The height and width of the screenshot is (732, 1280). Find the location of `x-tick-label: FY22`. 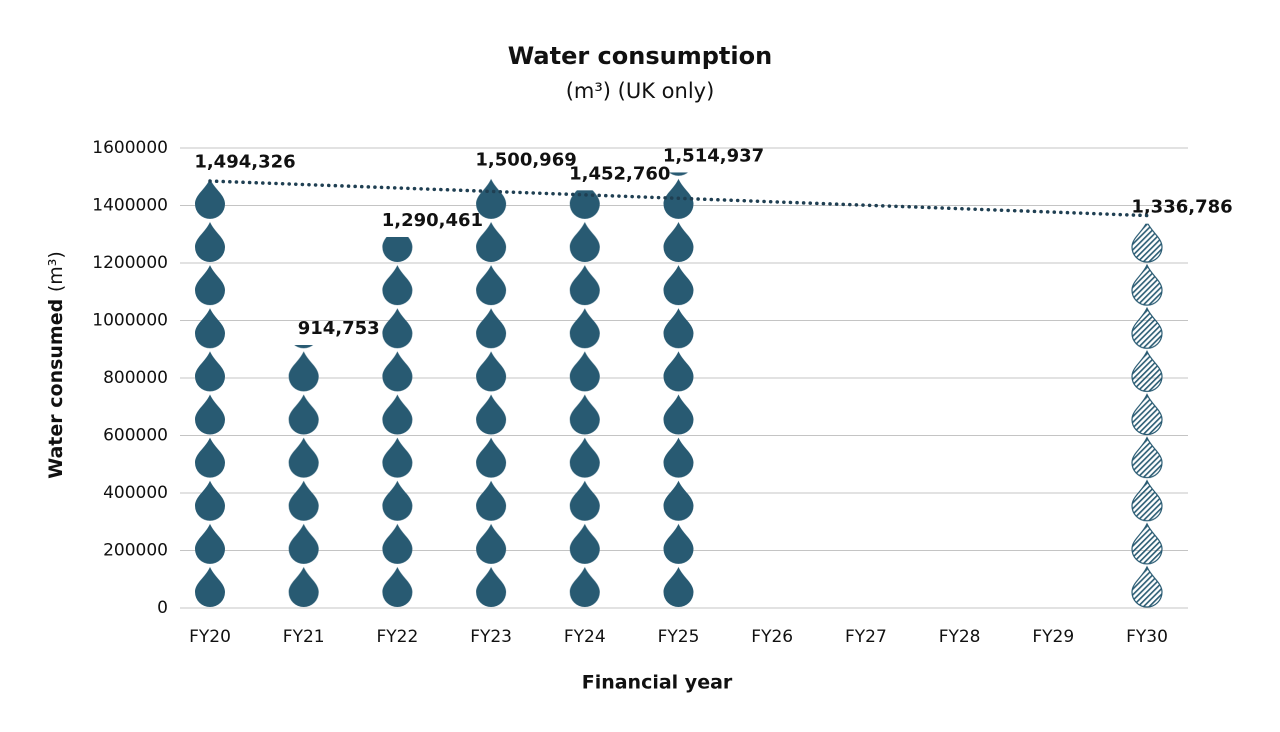

x-tick-label: FY22 is located at coordinates (398, 637).